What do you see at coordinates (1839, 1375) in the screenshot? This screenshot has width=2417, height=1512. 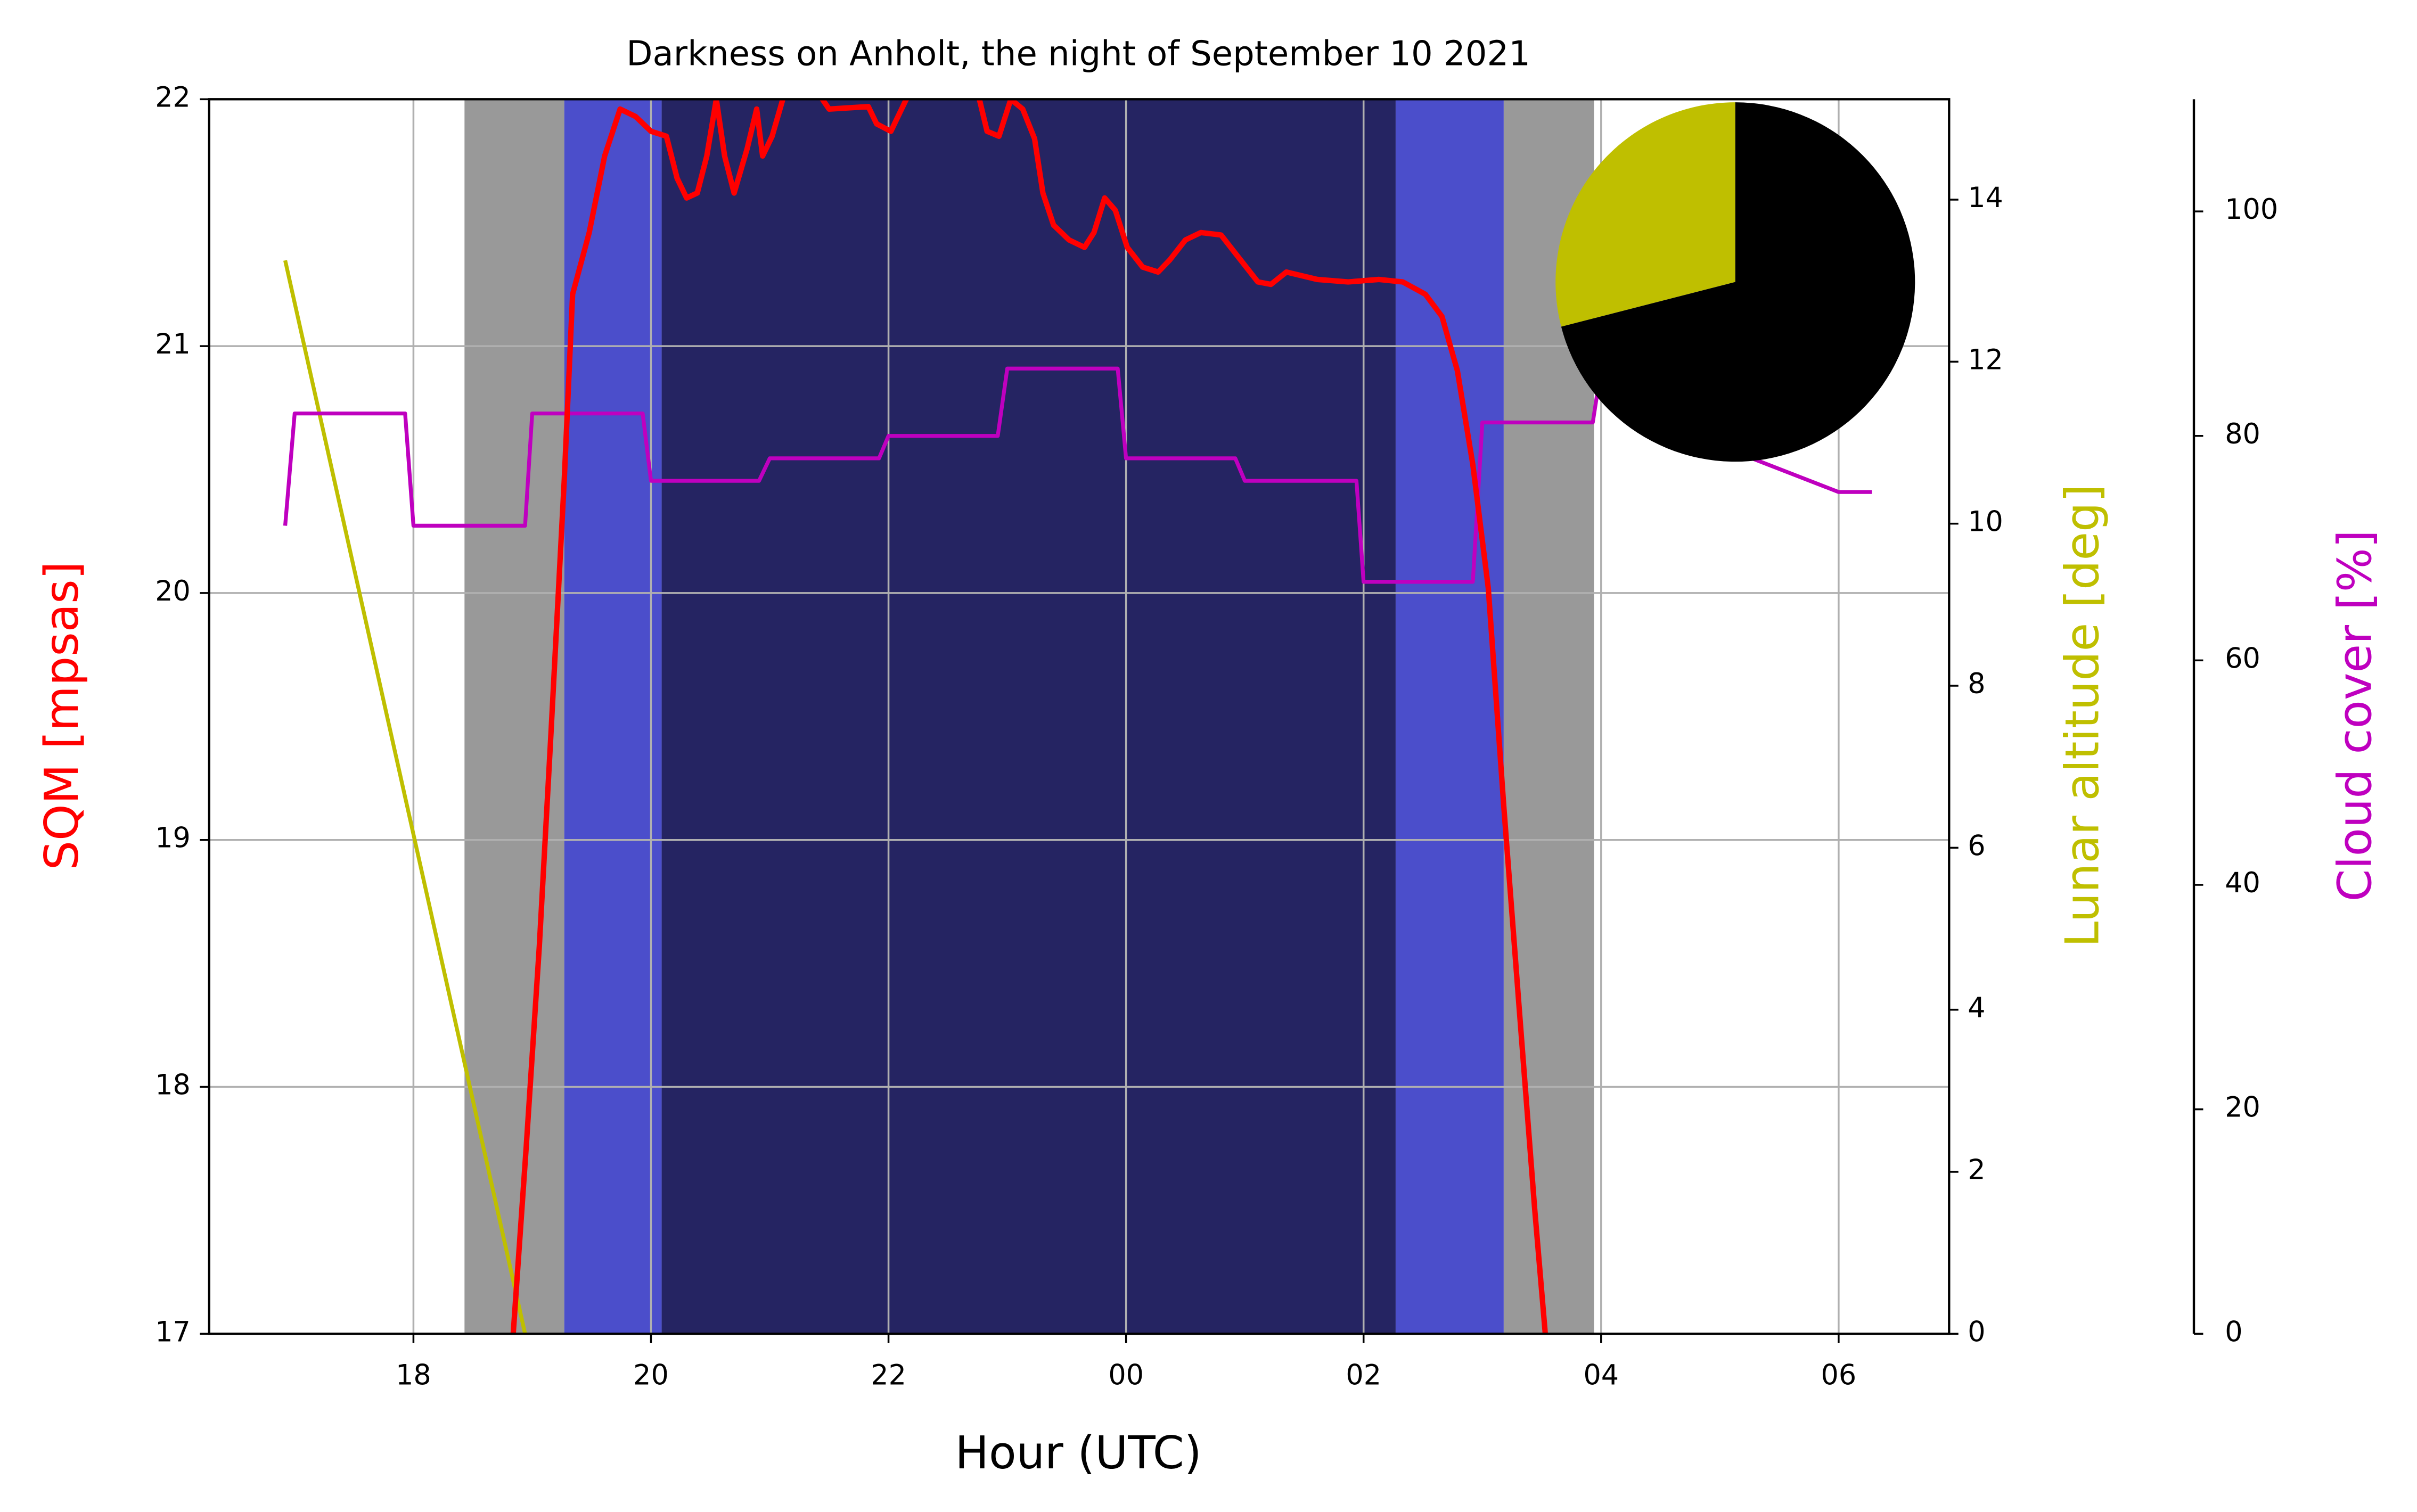 I see `x-tick-label: 06` at bounding box center [1839, 1375].